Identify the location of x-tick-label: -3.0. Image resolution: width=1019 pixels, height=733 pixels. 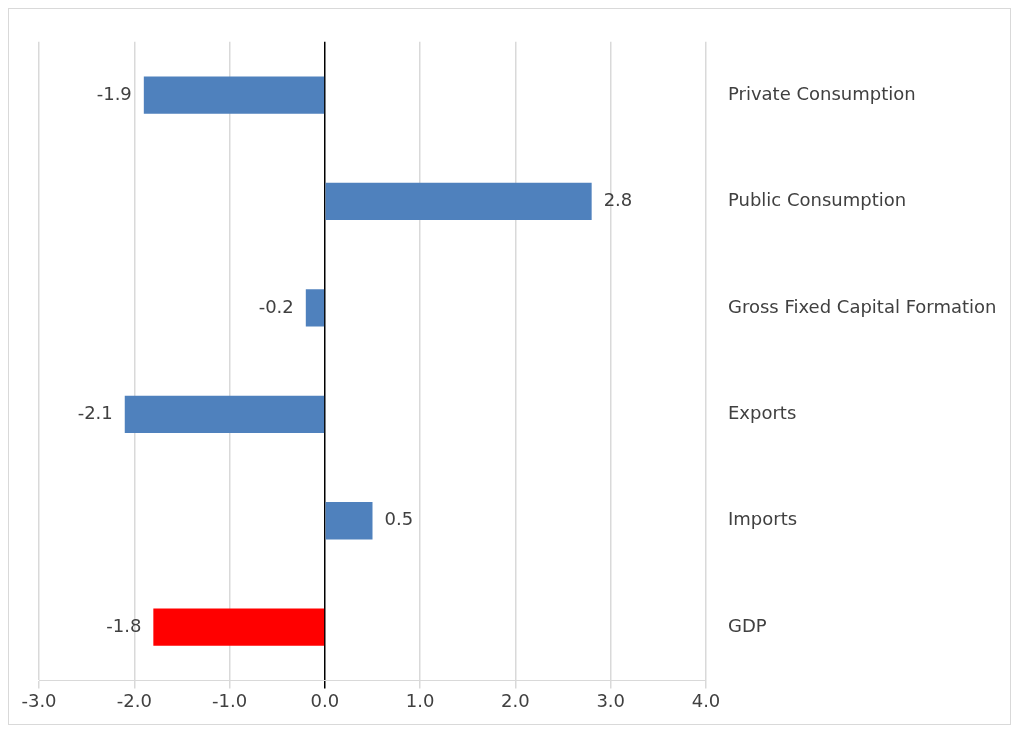
(39, 700).